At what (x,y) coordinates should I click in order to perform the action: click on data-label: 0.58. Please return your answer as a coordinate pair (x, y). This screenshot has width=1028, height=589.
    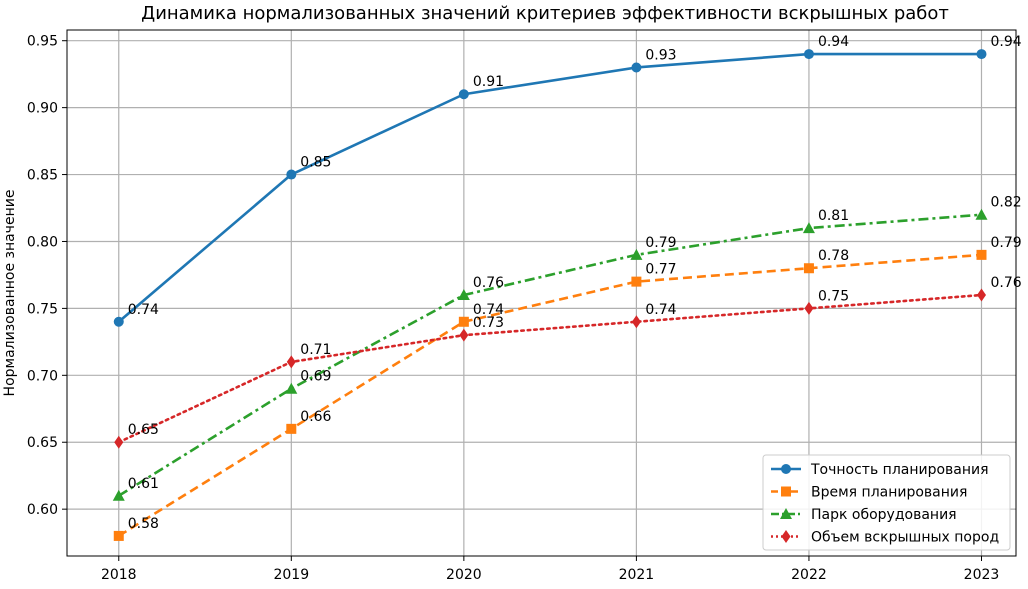
    Looking at the image, I should click on (143, 524).